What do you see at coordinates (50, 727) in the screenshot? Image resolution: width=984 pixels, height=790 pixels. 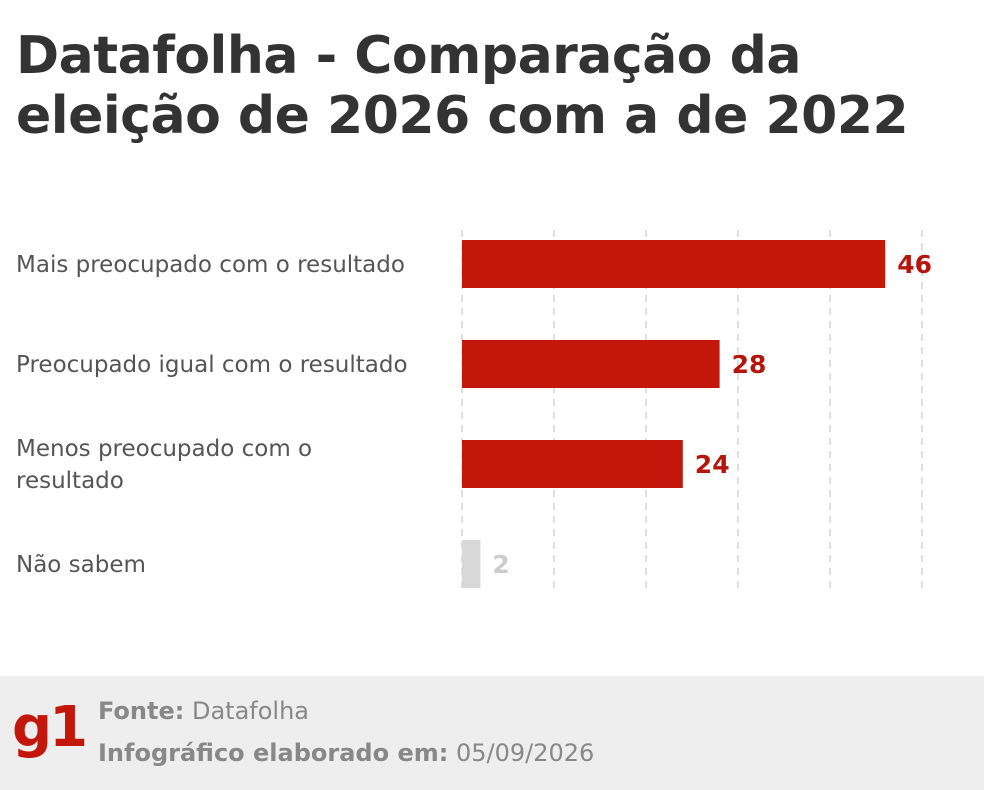 I see `g1-logo: g1` at bounding box center [50, 727].